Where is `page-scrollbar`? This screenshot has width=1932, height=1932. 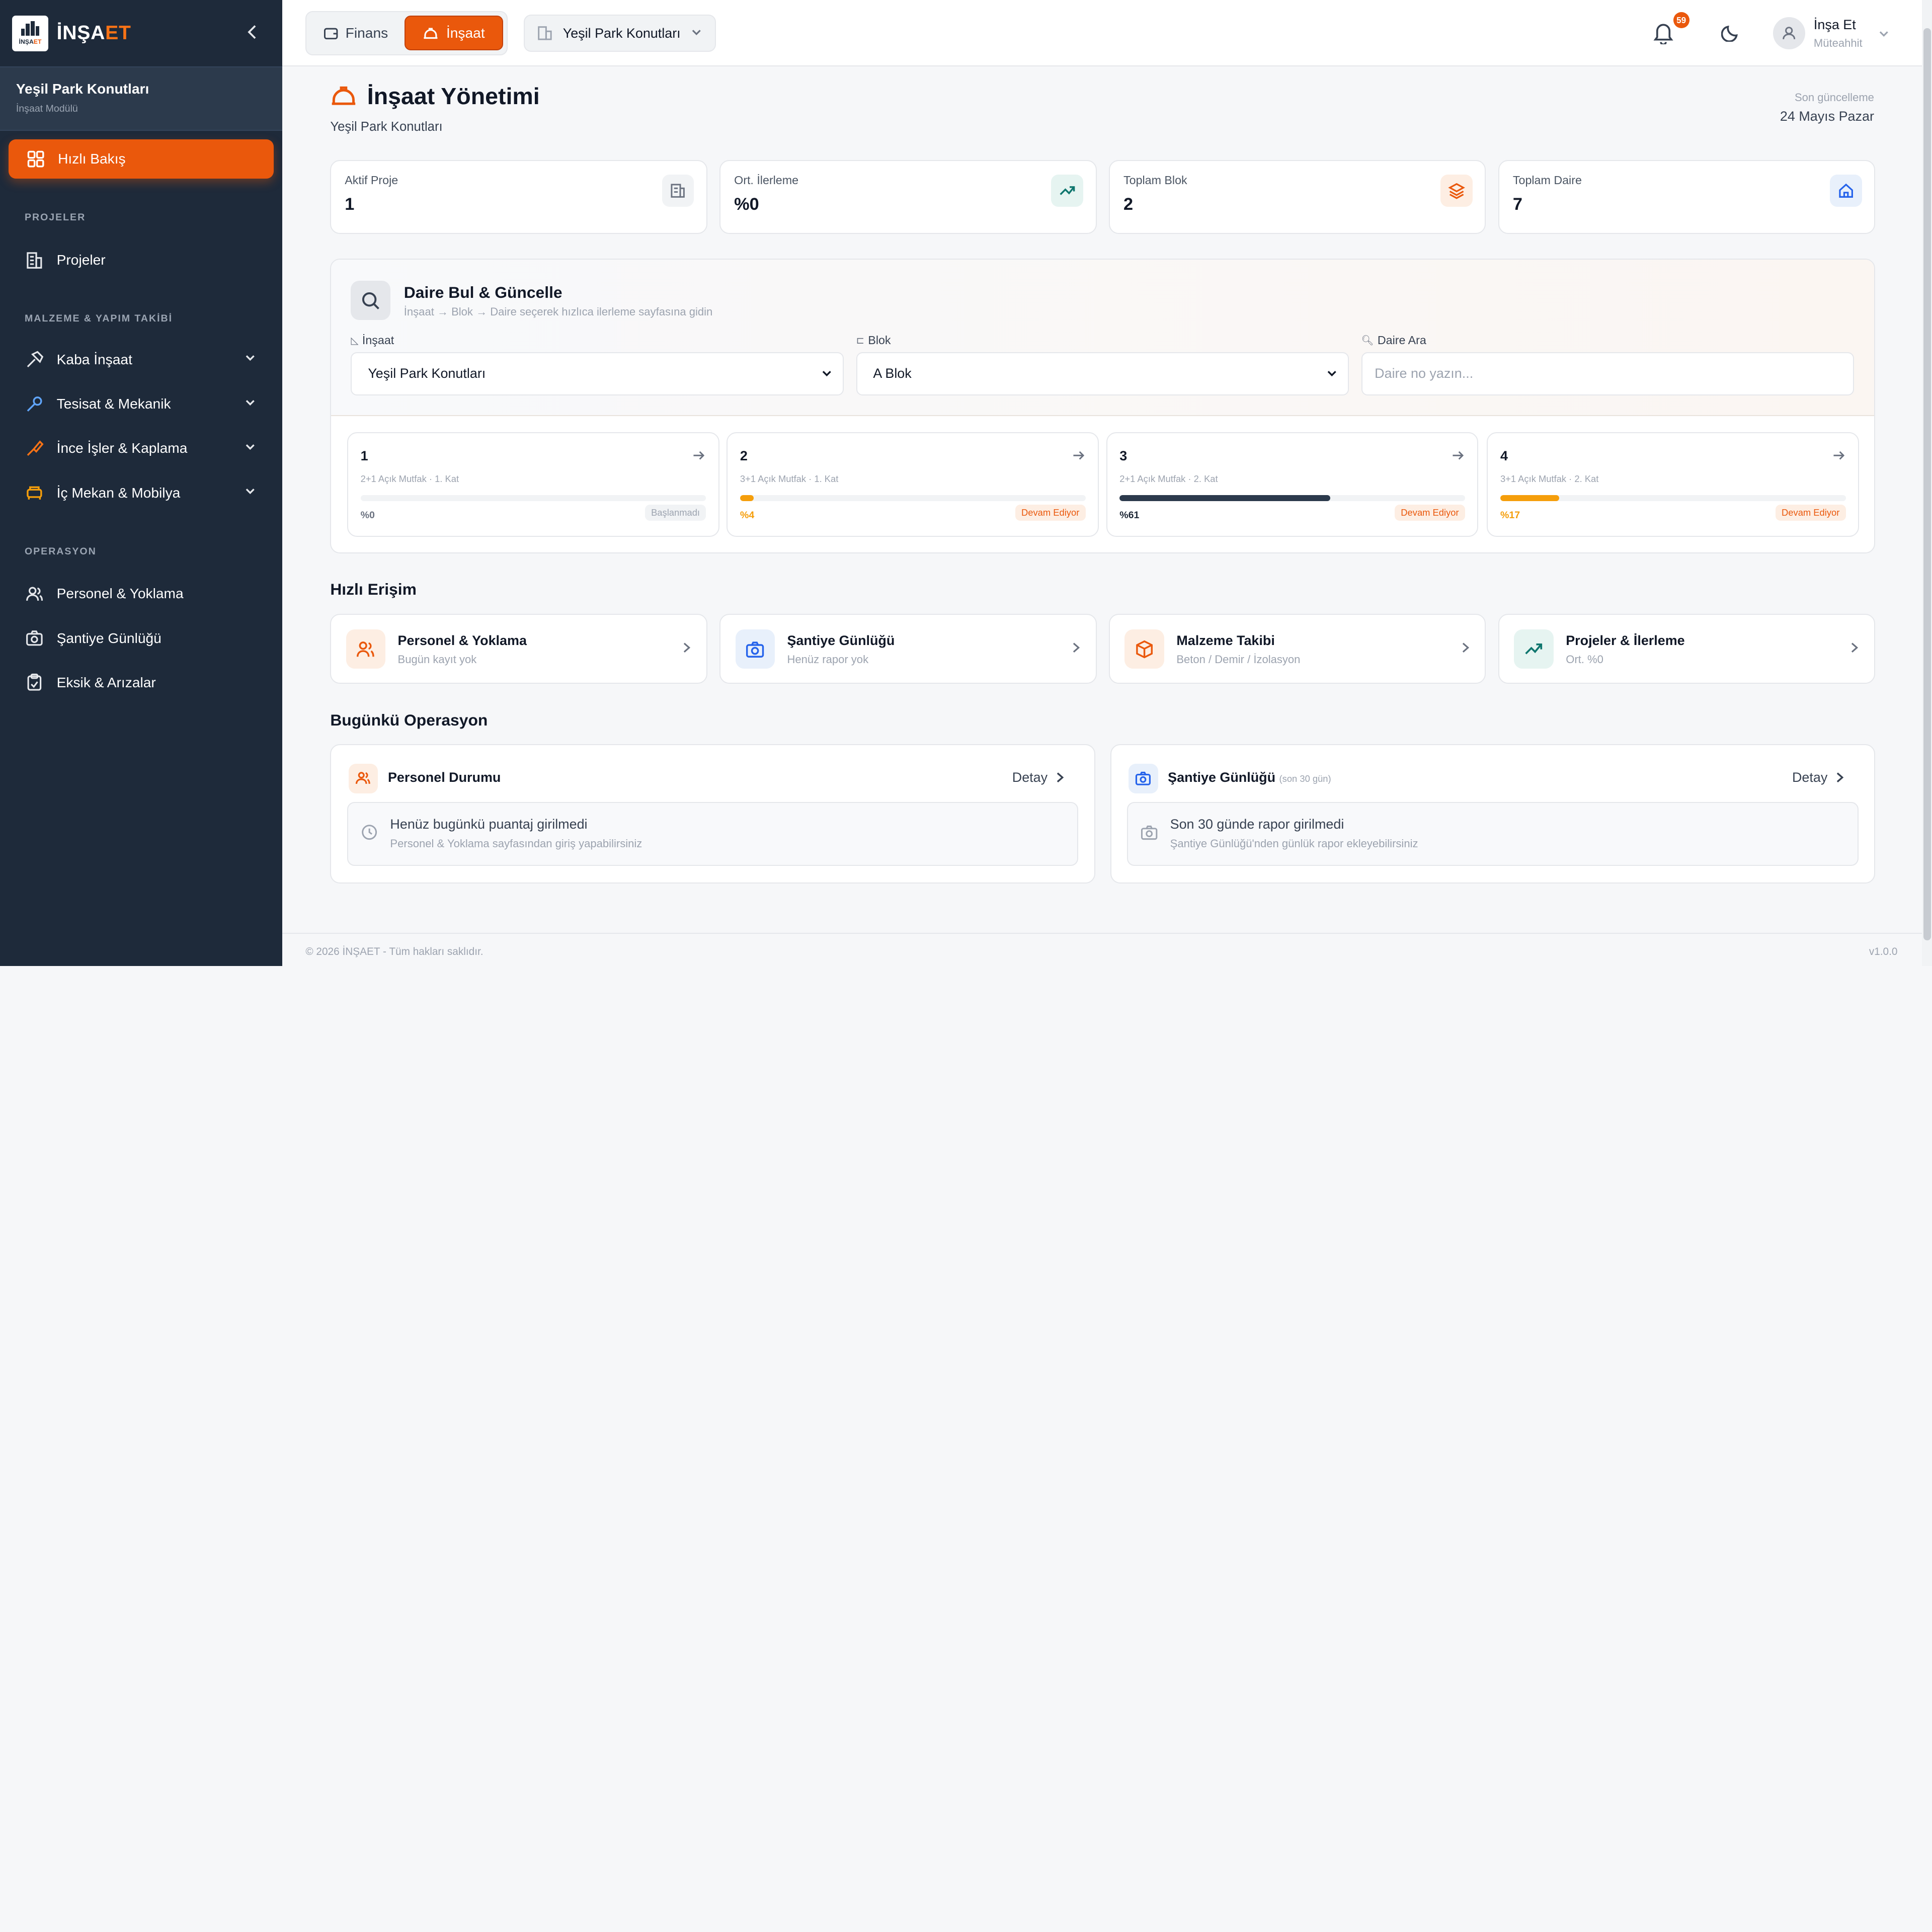 page-scrollbar is located at coordinates (1927, 484).